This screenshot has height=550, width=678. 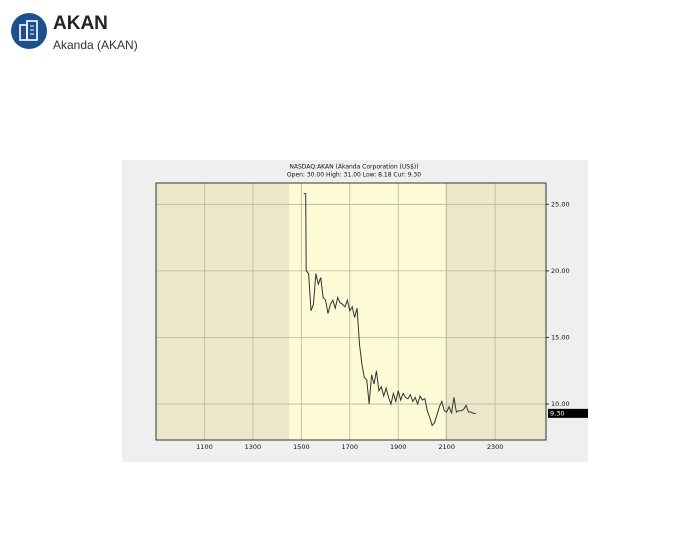 I want to click on x-tick-label: 1300, so click(x=253, y=447).